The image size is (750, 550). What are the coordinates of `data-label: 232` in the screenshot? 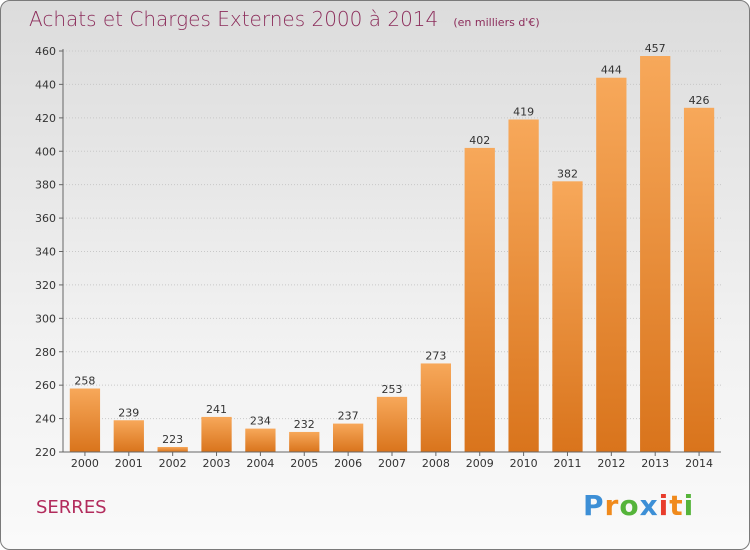 It's located at (304, 424).